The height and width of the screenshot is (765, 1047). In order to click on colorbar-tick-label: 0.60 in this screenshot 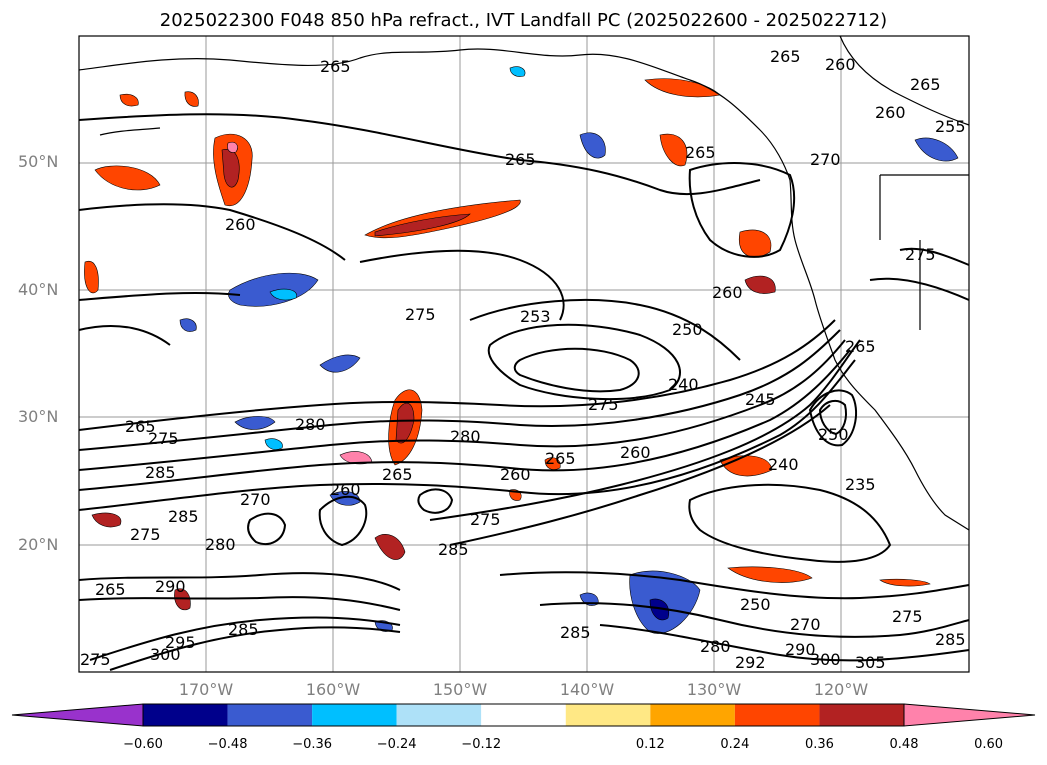, I will do `click(989, 744)`.